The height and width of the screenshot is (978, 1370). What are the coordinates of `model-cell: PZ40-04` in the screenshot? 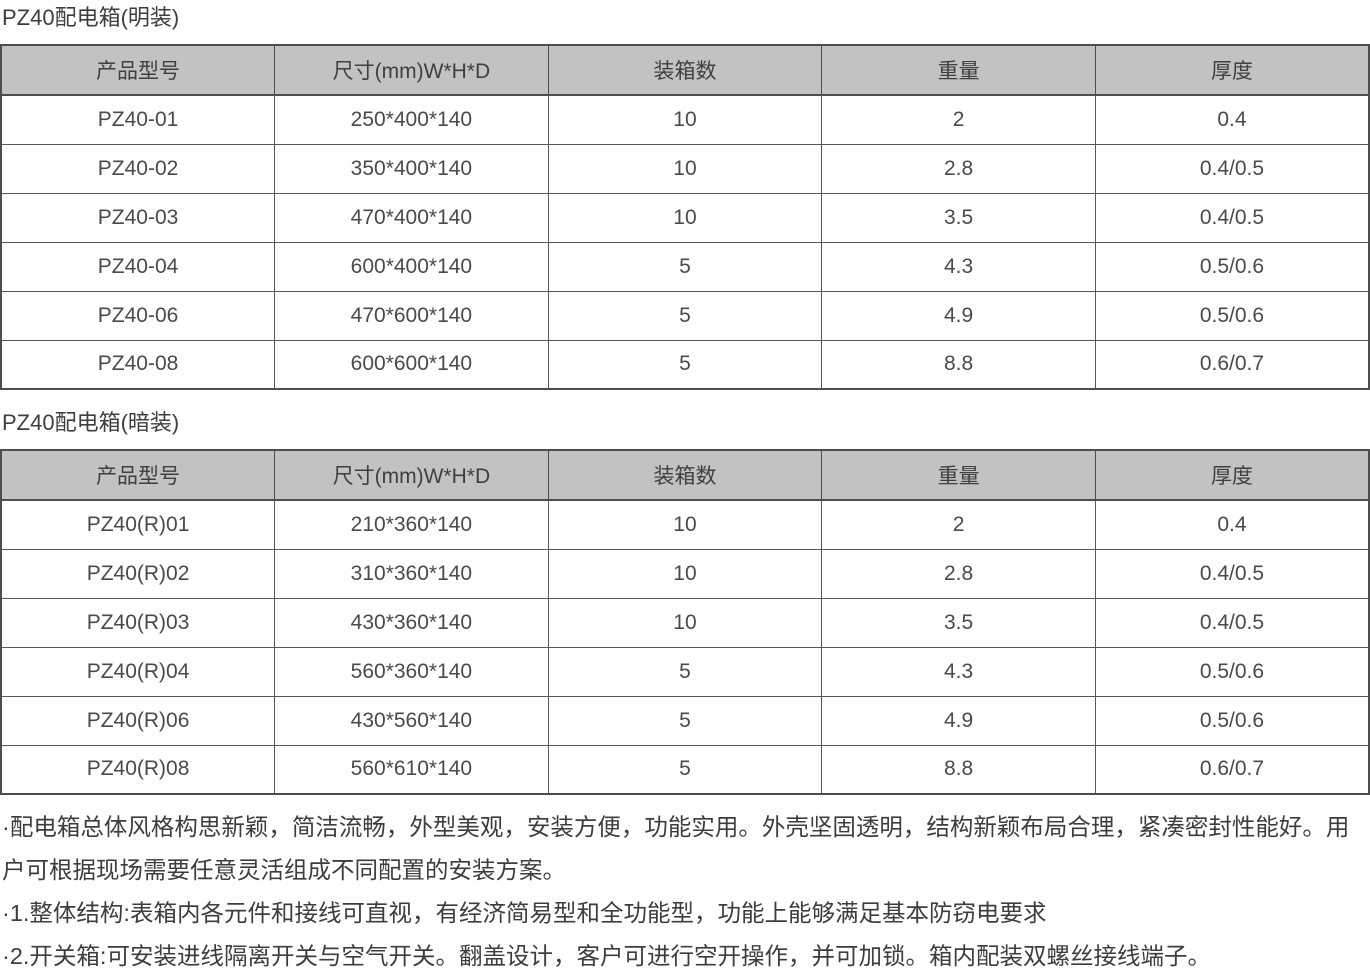 It's located at (138, 266).